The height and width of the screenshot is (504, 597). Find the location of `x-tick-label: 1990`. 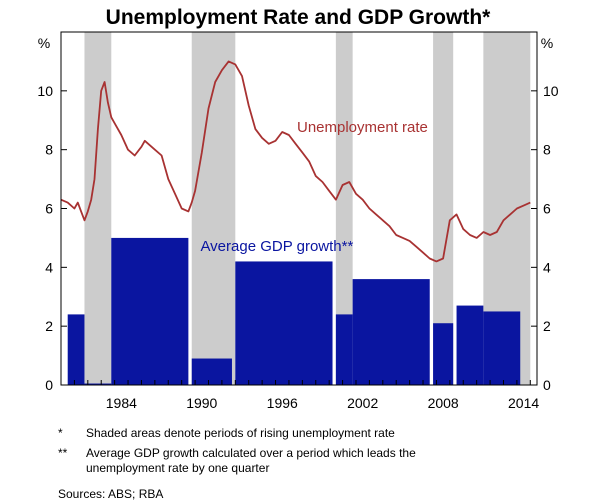

x-tick-label: 1990 is located at coordinates (201, 403).